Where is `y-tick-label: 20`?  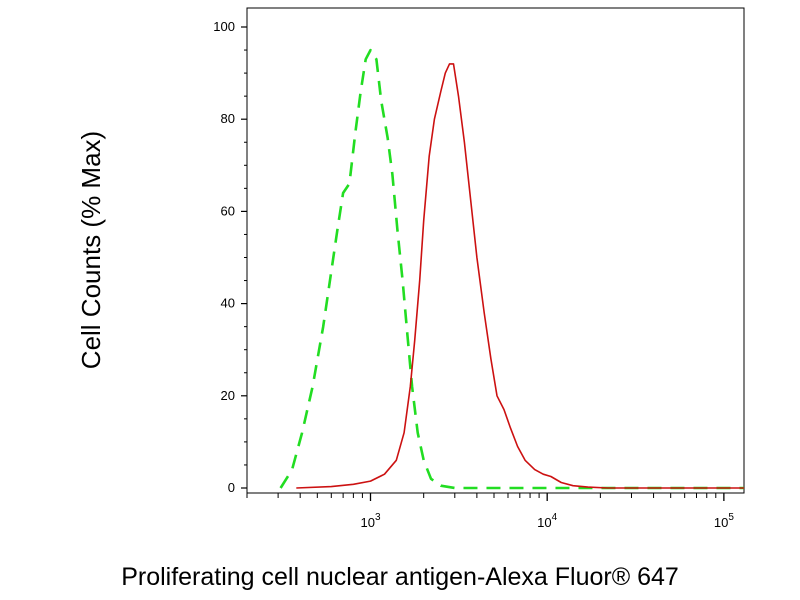 y-tick-label: 20 is located at coordinates (228, 395).